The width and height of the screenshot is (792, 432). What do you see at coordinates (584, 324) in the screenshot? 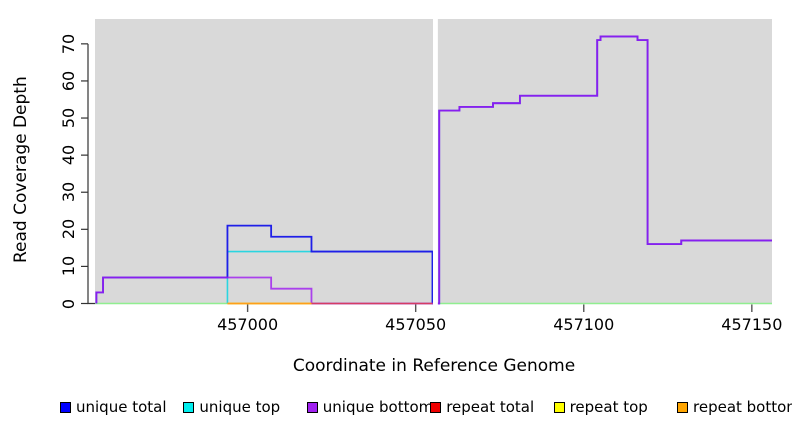
I see `x-tick-label-457100: 457100` at bounding box center [584, 324].